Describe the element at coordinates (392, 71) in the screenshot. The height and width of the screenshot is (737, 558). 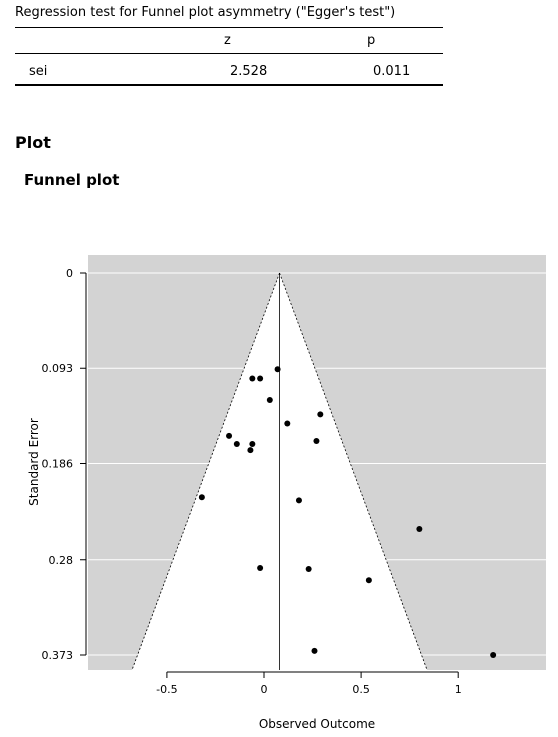
I see `cell-p-value: 0.011` at that location.